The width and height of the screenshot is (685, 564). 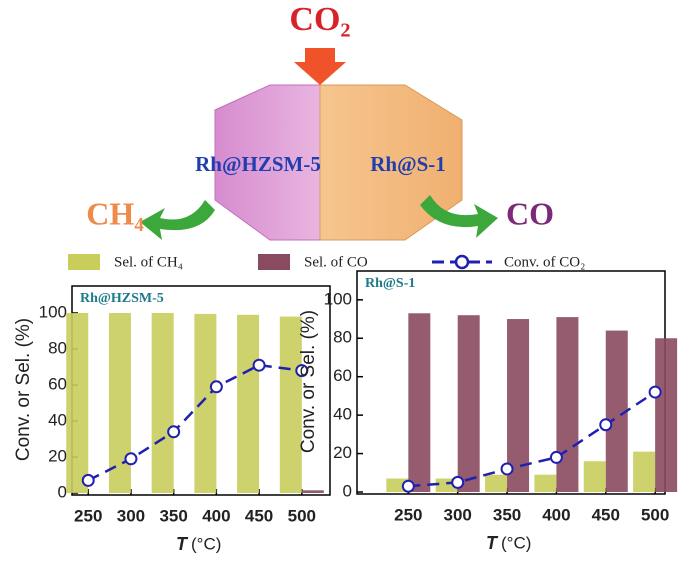 I want to click on panel-label: Rh@S-1, so click(x=390, y=283).